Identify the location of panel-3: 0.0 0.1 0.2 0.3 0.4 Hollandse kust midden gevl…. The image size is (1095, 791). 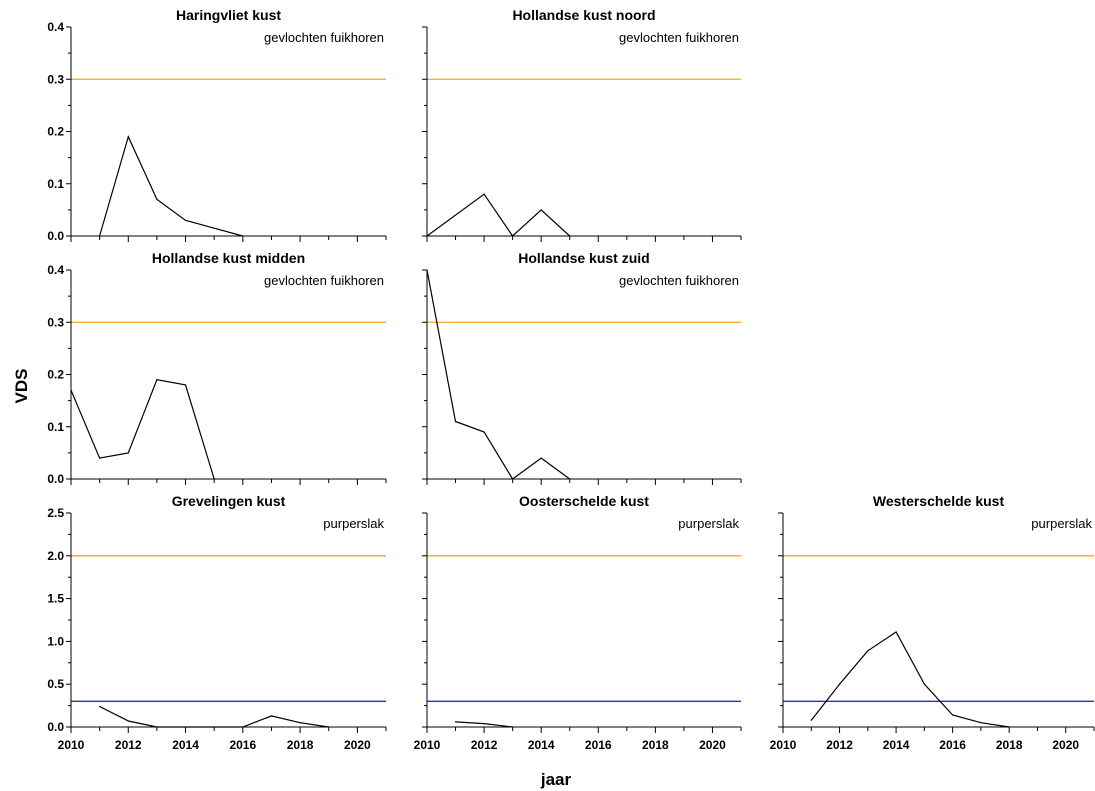
(217, 368).